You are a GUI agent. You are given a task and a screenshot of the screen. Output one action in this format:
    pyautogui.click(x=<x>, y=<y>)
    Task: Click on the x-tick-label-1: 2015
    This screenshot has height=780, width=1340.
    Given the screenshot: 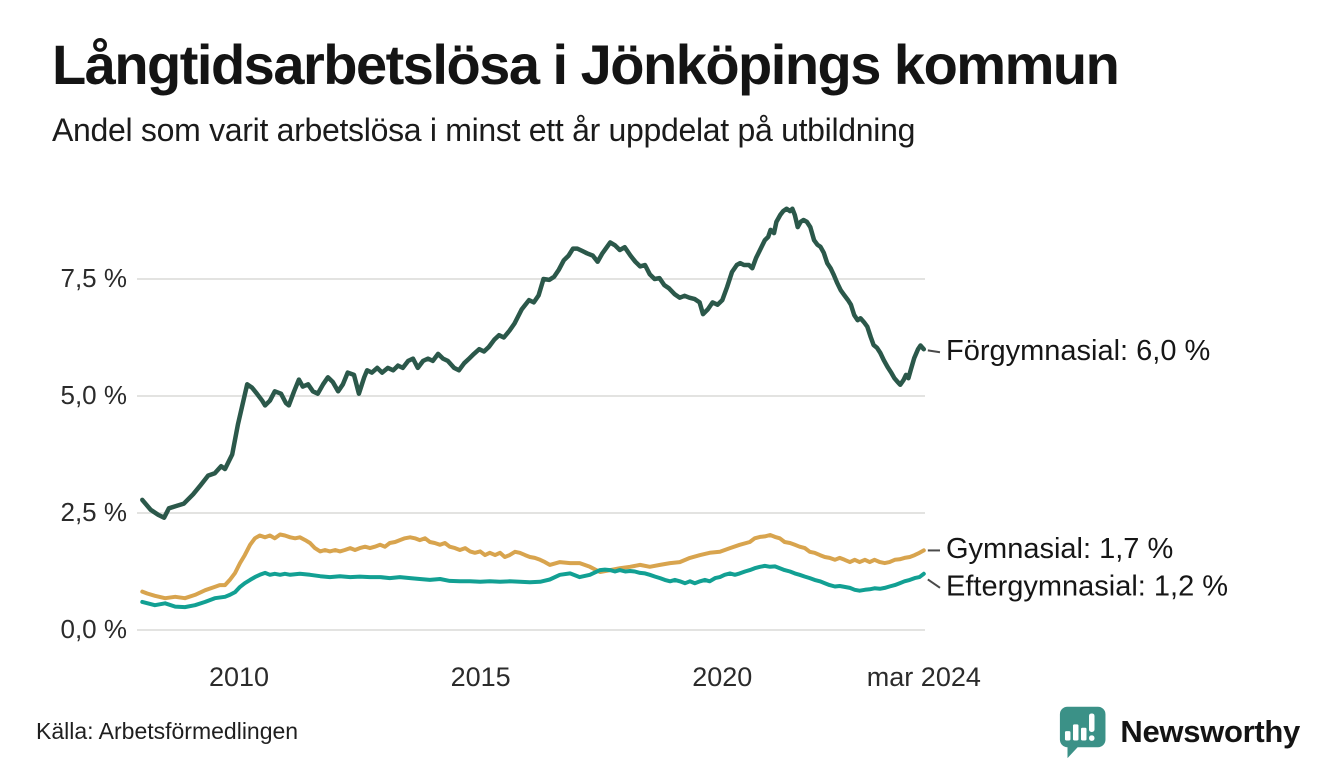 What is the action you would take?
    pyautogui.click(x=481, y=677)
    